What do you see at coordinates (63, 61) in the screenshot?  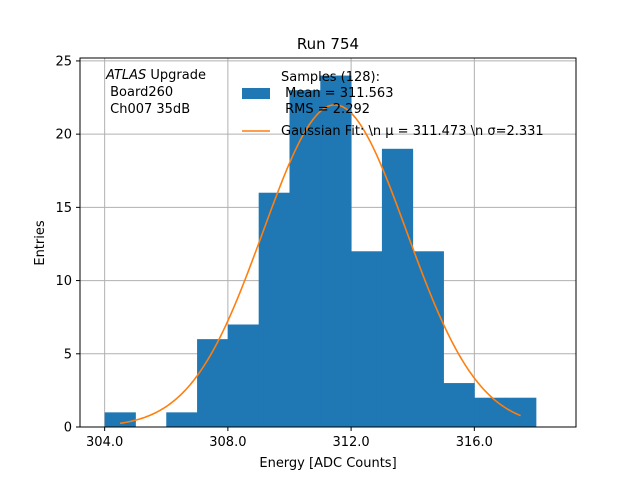 I see `y-tick-label-5: 25` at bounding box center [63, 61].